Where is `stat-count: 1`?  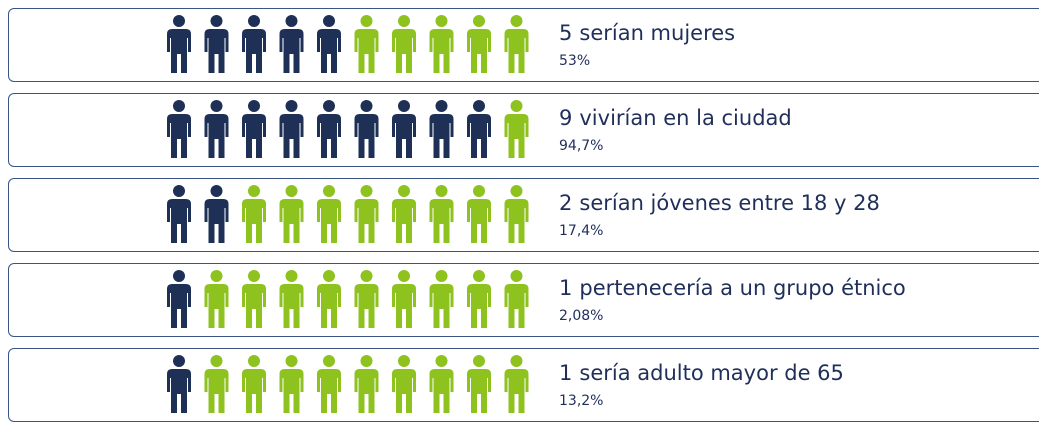 stat-count: 1 is located at coordinates (566, 373).